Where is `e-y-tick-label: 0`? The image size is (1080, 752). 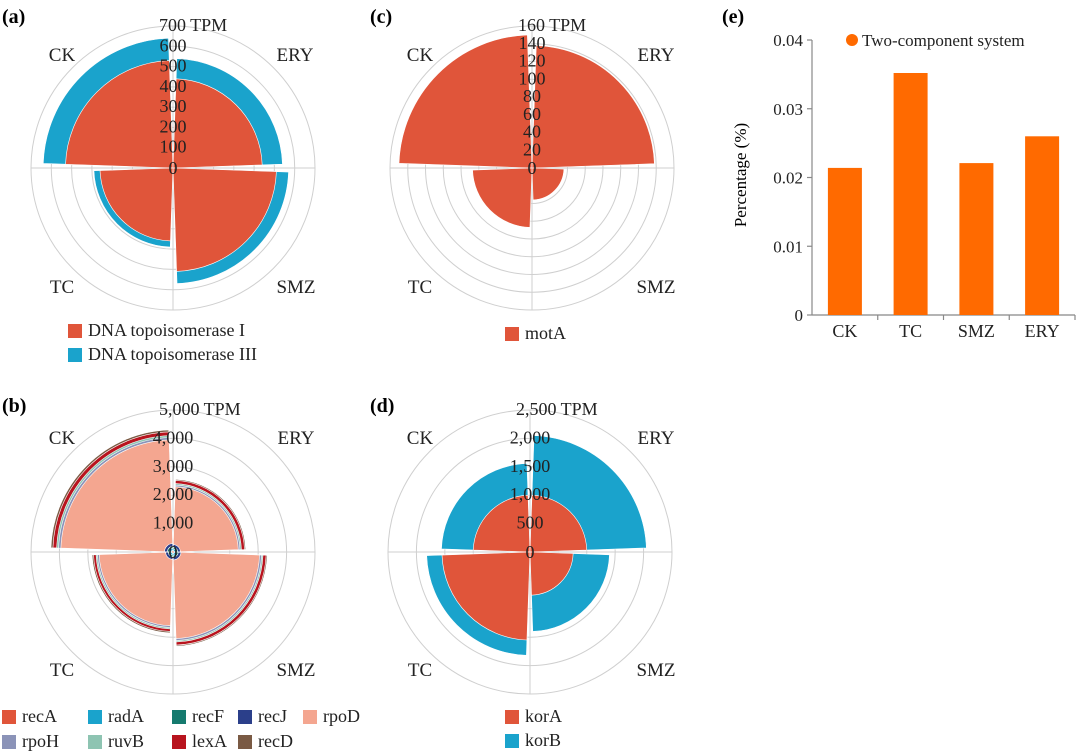
e-y-tick-label: 0 is located at coordinates (799, 315).